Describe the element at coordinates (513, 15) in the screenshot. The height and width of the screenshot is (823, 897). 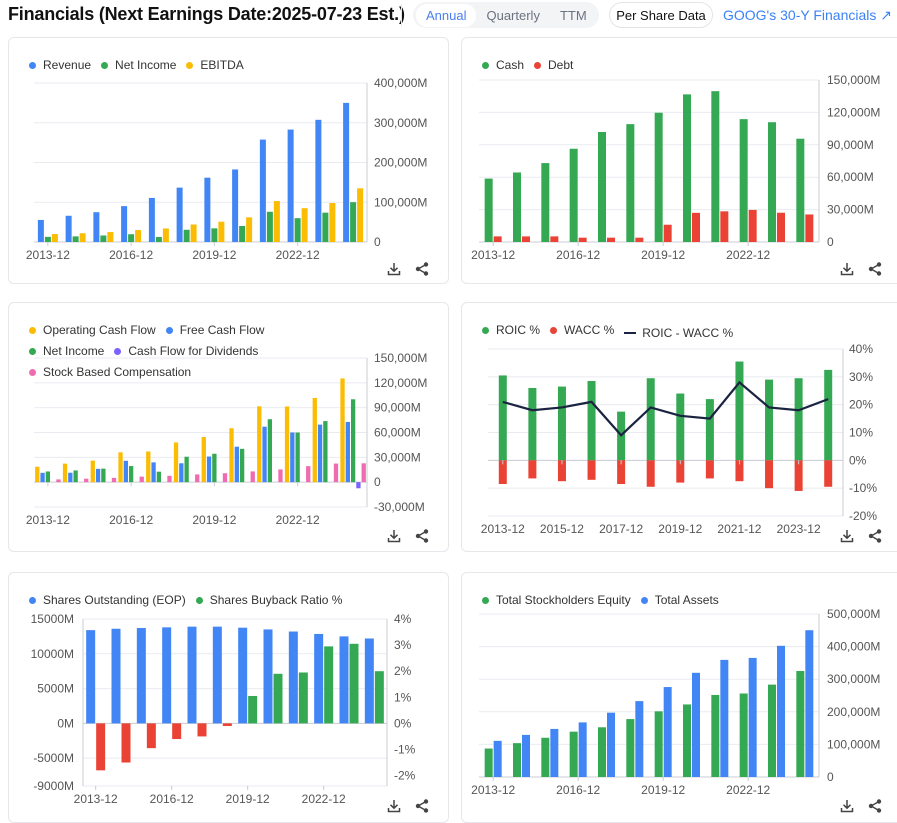
I see `period-quarterly: Quarterly` at that location.